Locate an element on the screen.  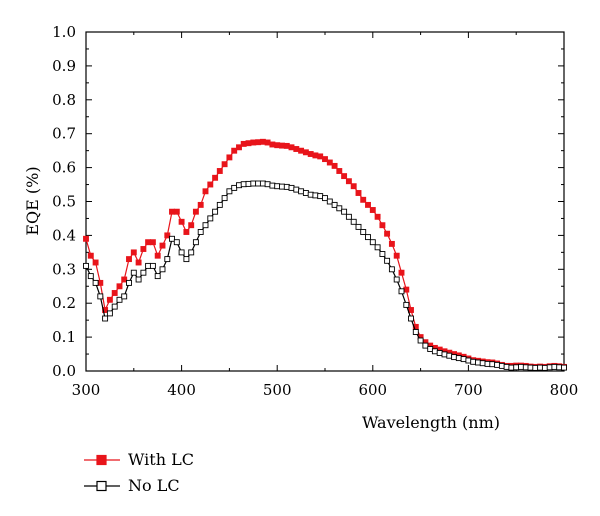
y-tick-label: 0.9 is located at coordinates (64, 66).